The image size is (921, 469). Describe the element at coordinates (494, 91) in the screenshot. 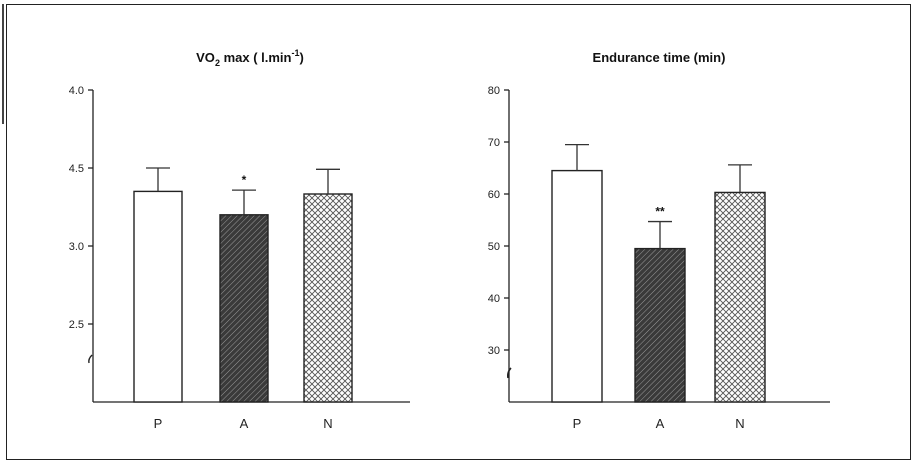

I see `y-tick-label: 80` at that location.